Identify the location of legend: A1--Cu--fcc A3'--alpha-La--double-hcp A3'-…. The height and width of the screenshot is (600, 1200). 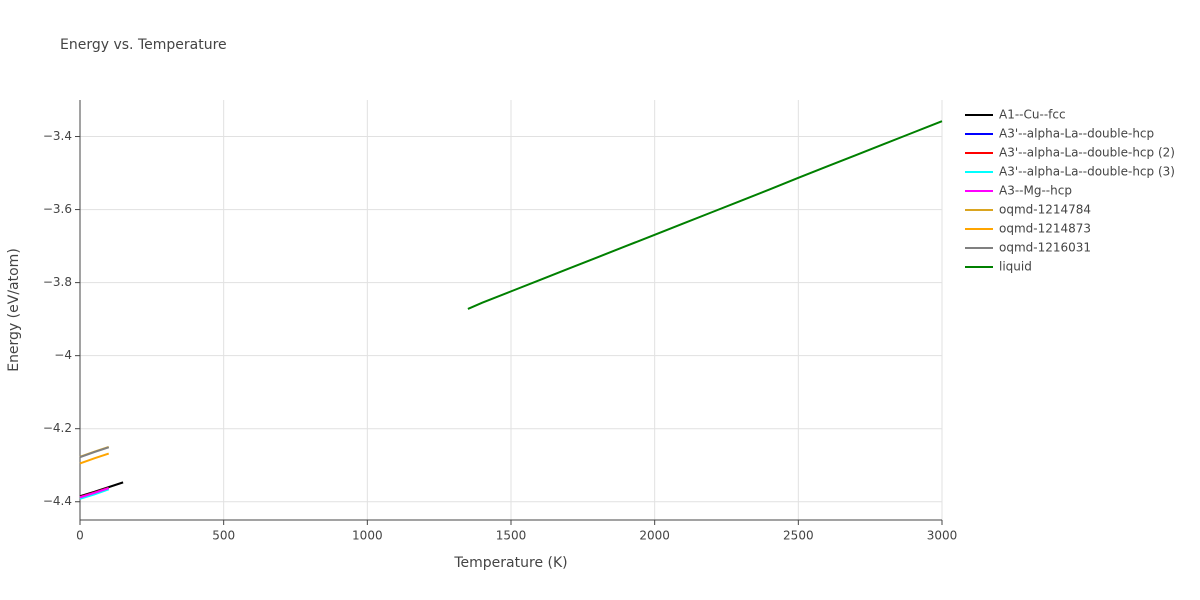
(1070, 191).